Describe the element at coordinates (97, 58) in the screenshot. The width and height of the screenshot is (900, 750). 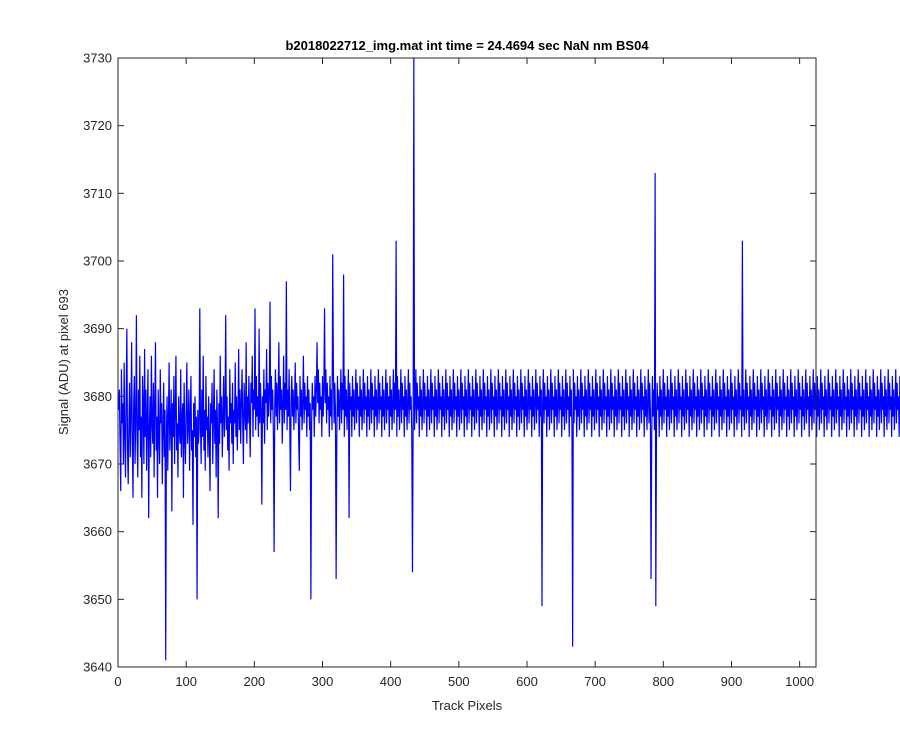
I see `y-tick-label: 3730` at that location.